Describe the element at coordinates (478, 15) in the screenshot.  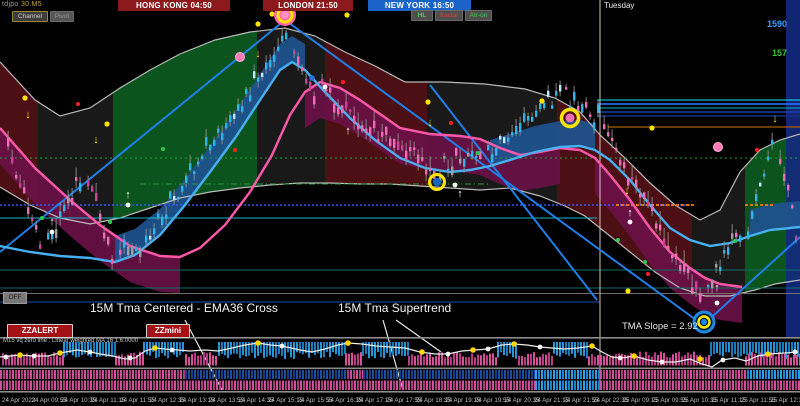
I see `atr-on-button: Atr-on` at that location.